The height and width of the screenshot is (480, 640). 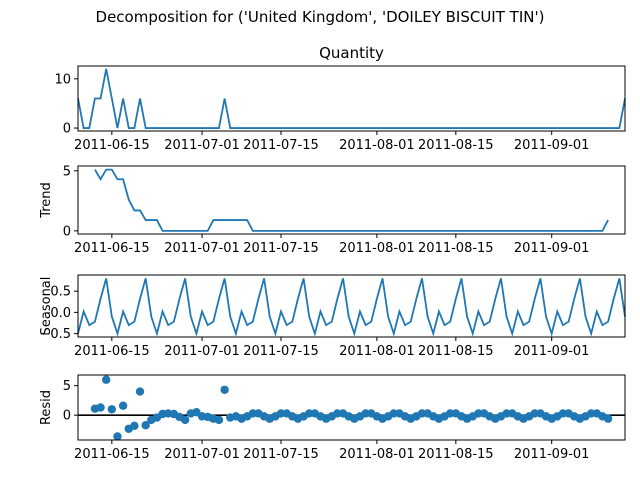 What do you see at coordinates (46, 200) in the screenshot?
I see `trend-ylabel: Trend` at bounding box center [46, 200].